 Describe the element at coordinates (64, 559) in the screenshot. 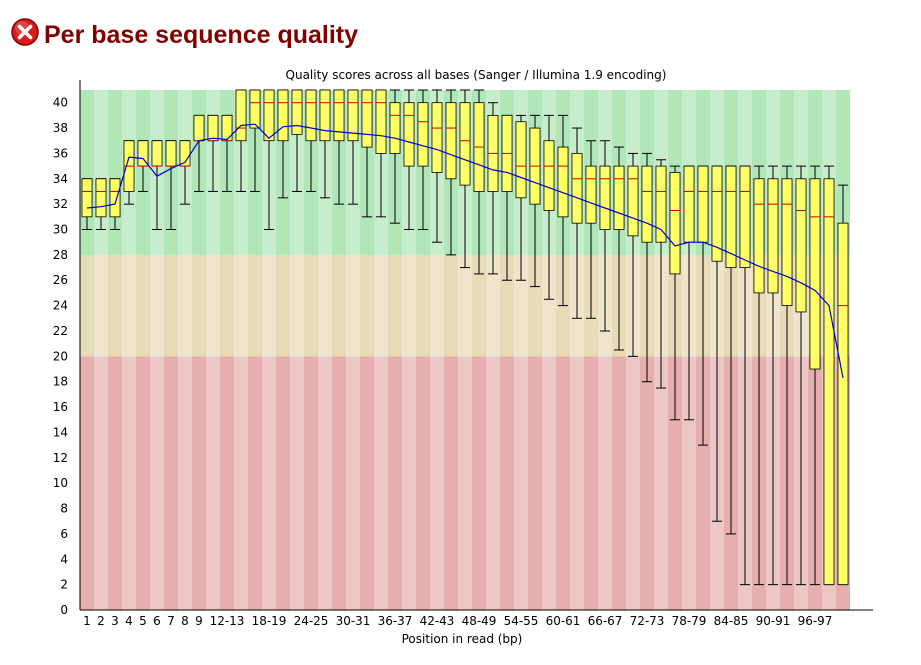

I see `y-tick-label: 4` at that location.